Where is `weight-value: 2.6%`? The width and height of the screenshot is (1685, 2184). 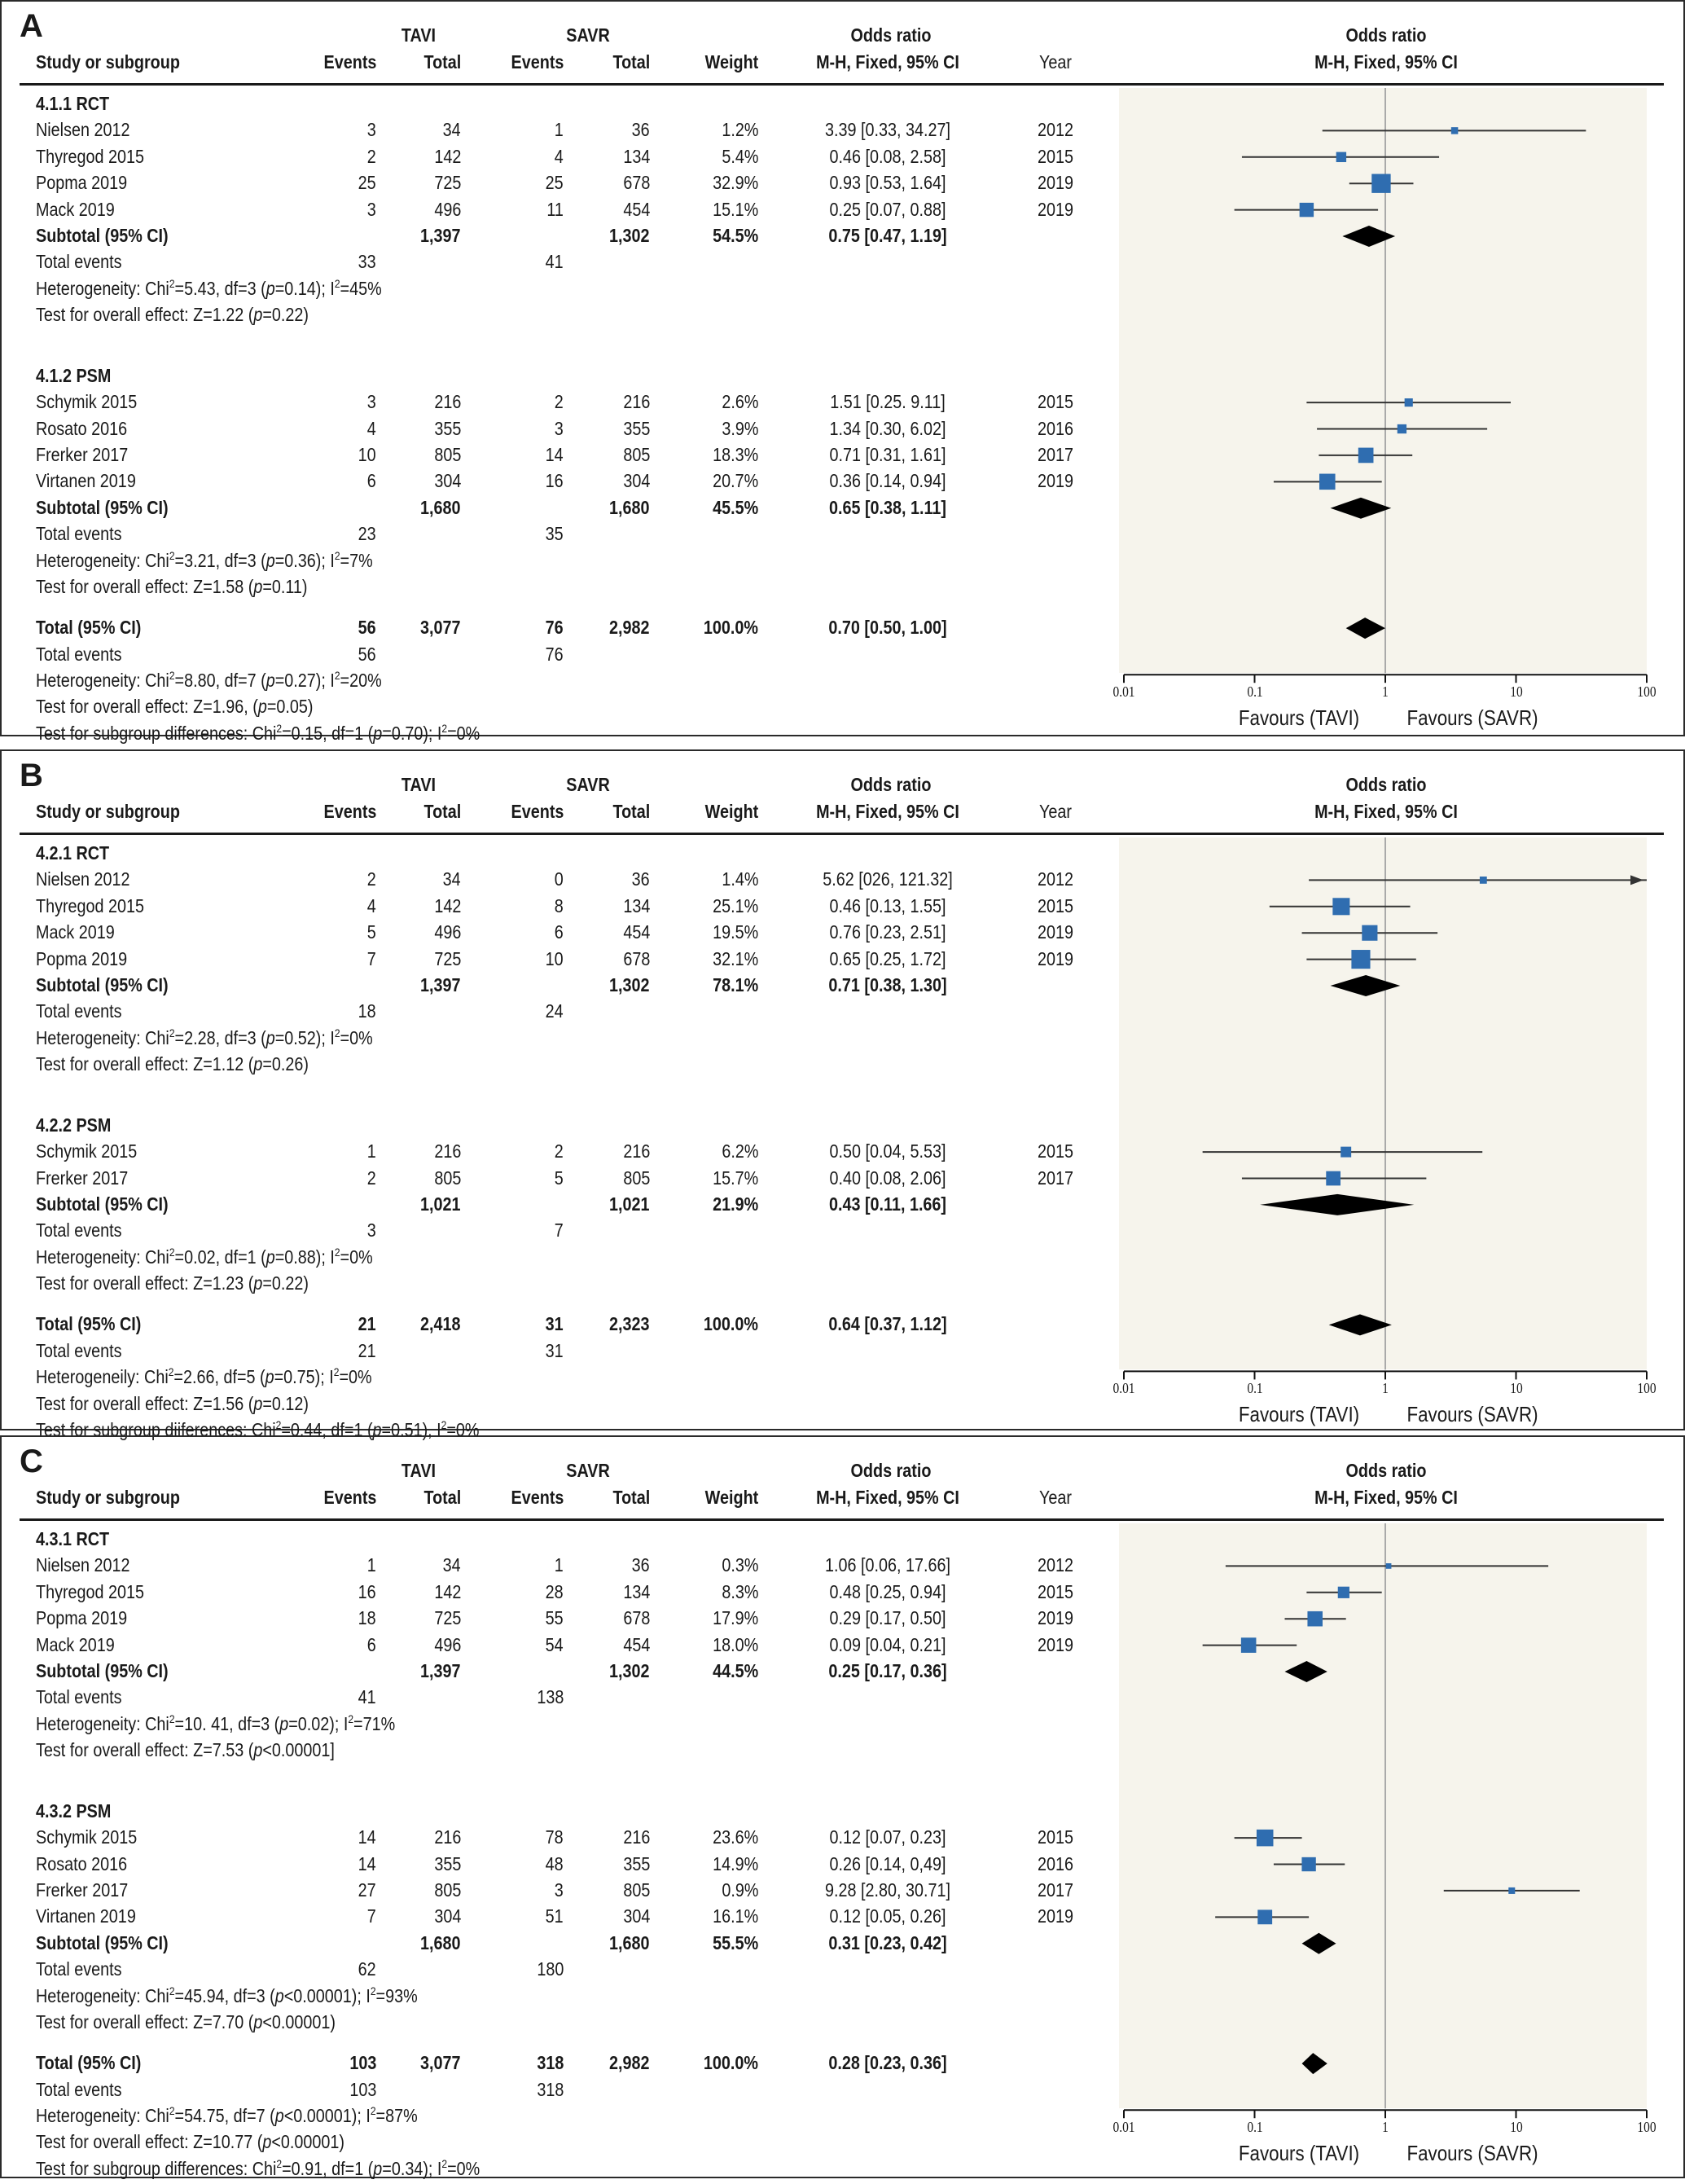 weight-value: 2.6% is located at coordinates (739, 402).